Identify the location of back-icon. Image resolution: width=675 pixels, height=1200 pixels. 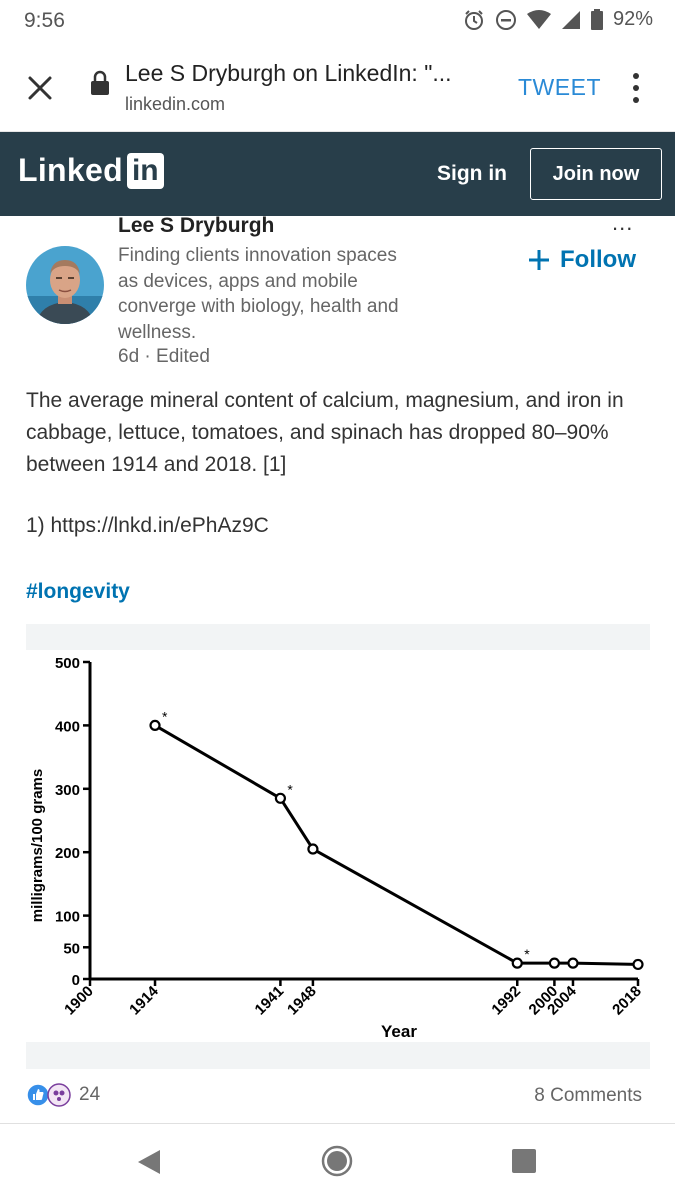
(149, 1162).